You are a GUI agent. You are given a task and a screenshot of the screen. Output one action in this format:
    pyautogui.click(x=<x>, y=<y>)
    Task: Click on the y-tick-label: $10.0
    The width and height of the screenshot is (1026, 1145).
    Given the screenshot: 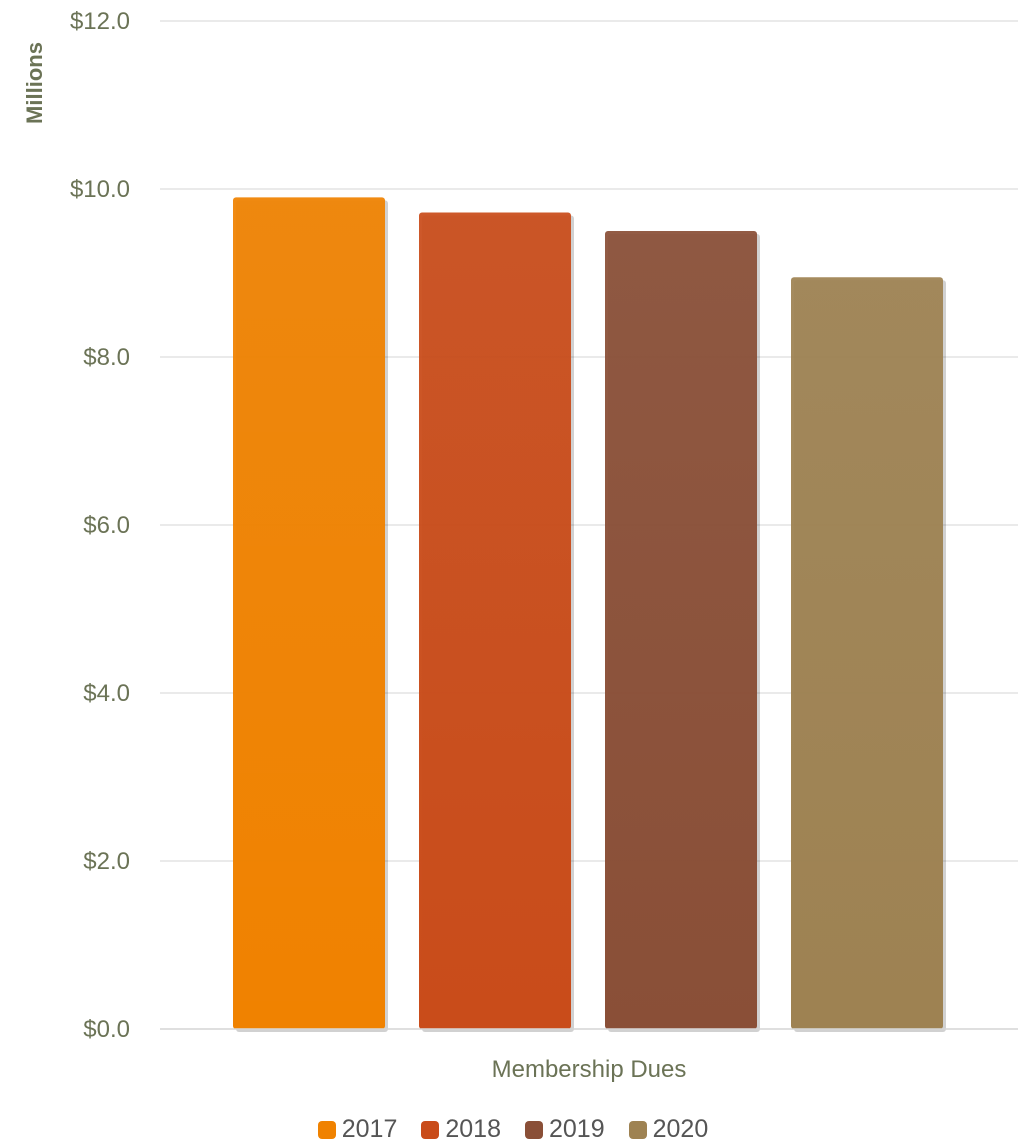 What is the action you would take?
    pyautogui.click(x=100, y=189)
    